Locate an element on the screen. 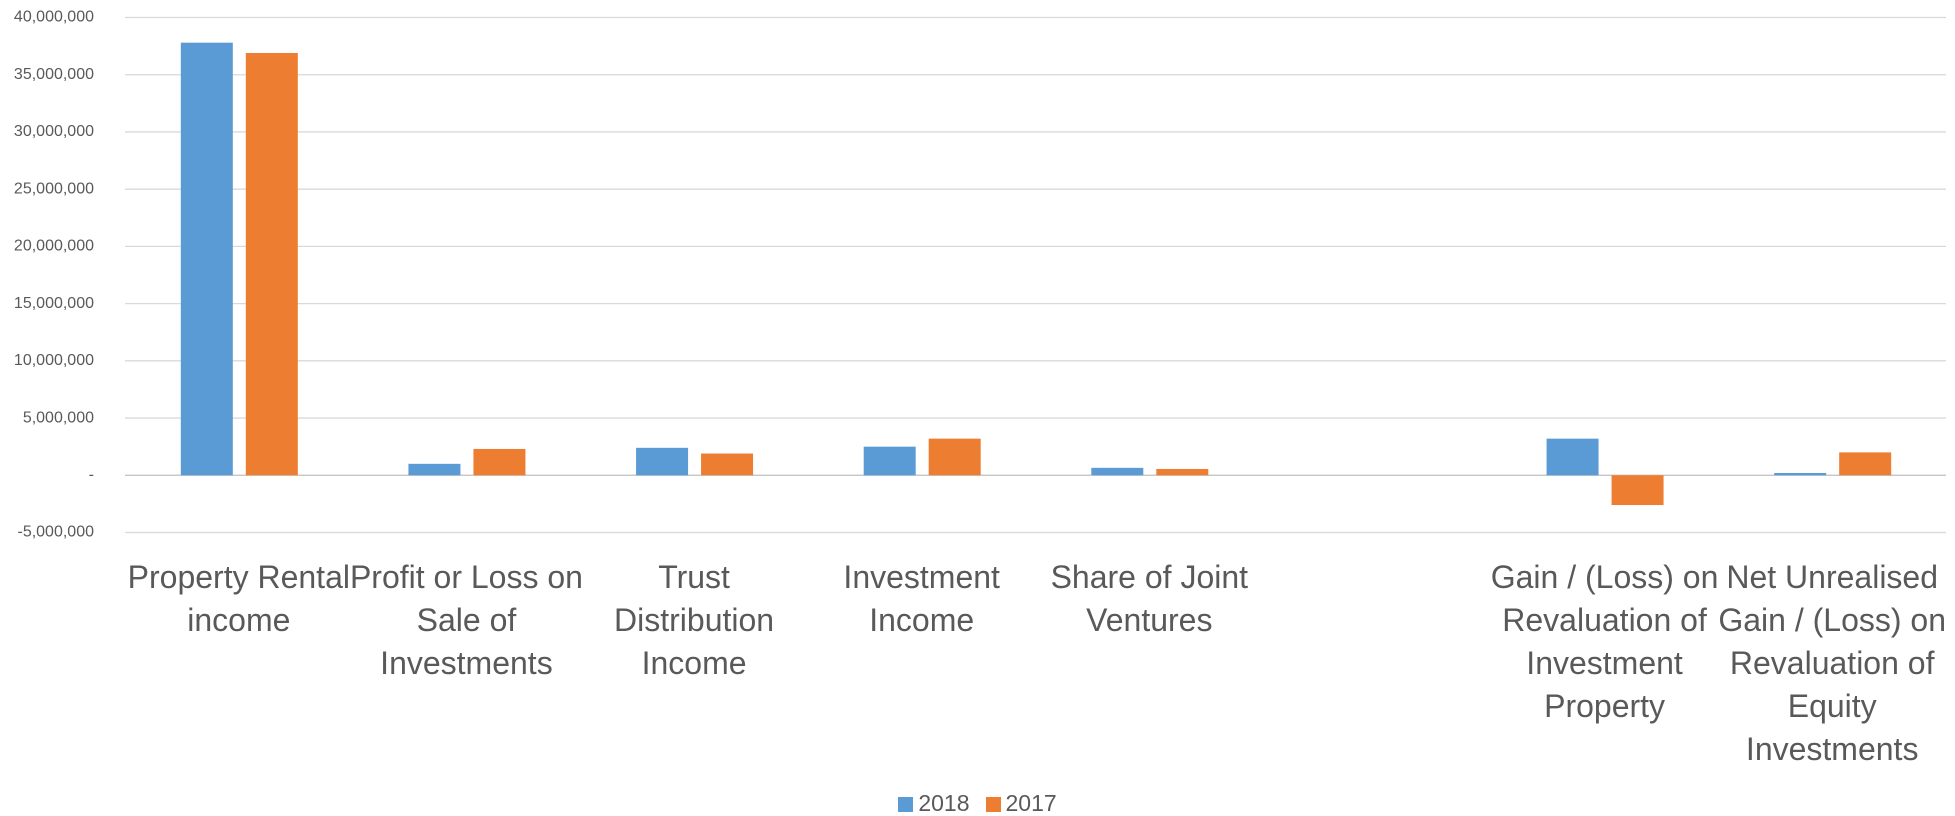 Image resolution: width=1955 pixels, height=816 pixels. legend-label: 2018 is located at coordinates (944, 803).